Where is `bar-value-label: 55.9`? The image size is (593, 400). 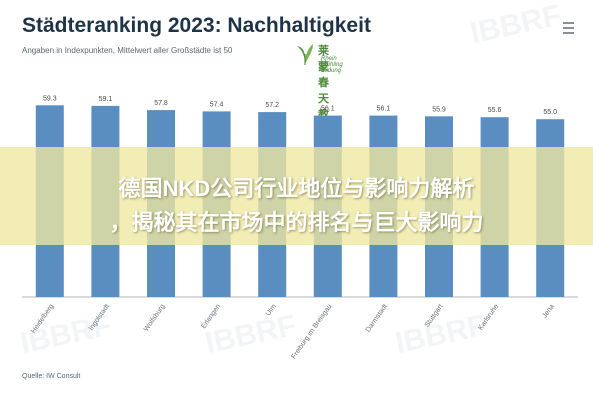 bar-value-label: 55.9 is located at coordinates (439, 109).